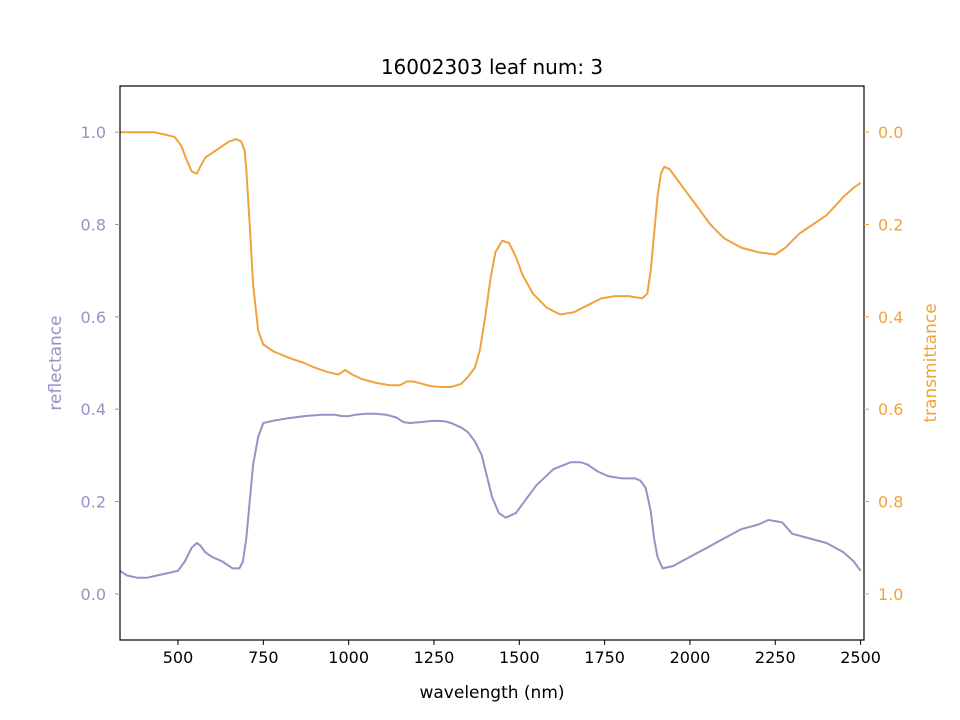  I want to click on right-tick-label: 1.0, so click(890, 594).